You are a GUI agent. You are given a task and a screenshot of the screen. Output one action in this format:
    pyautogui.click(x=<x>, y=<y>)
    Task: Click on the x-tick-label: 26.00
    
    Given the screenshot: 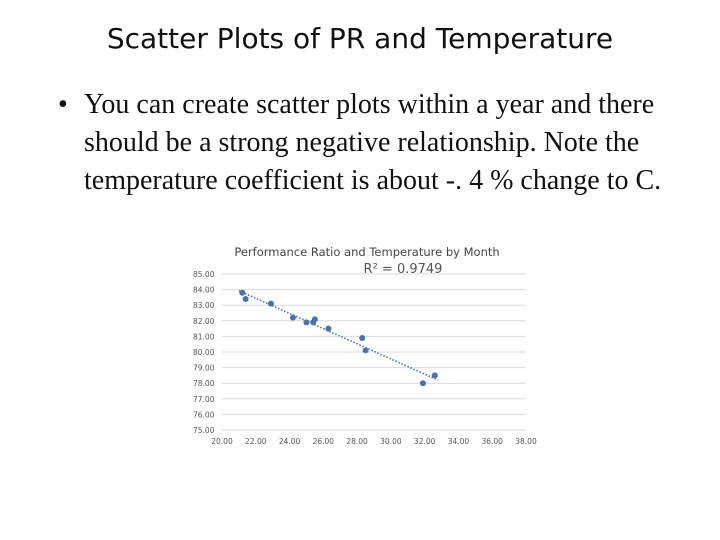 What is the action you would take?
    pyautogui.click(x=324, y=441)
    